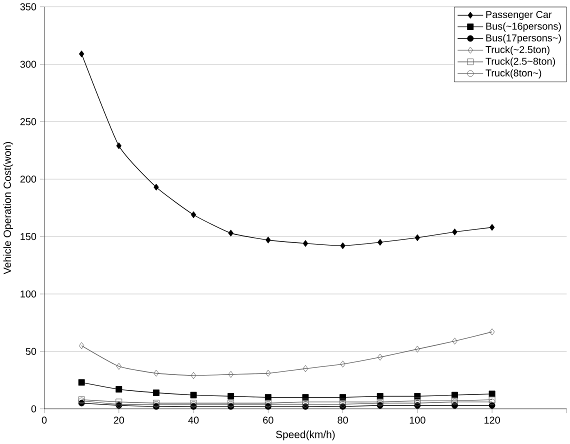 Image resolution: width=570 pixels, height=444 pixels. I want to click on x-axis-title: Speed(km/h), so click(305, 435).